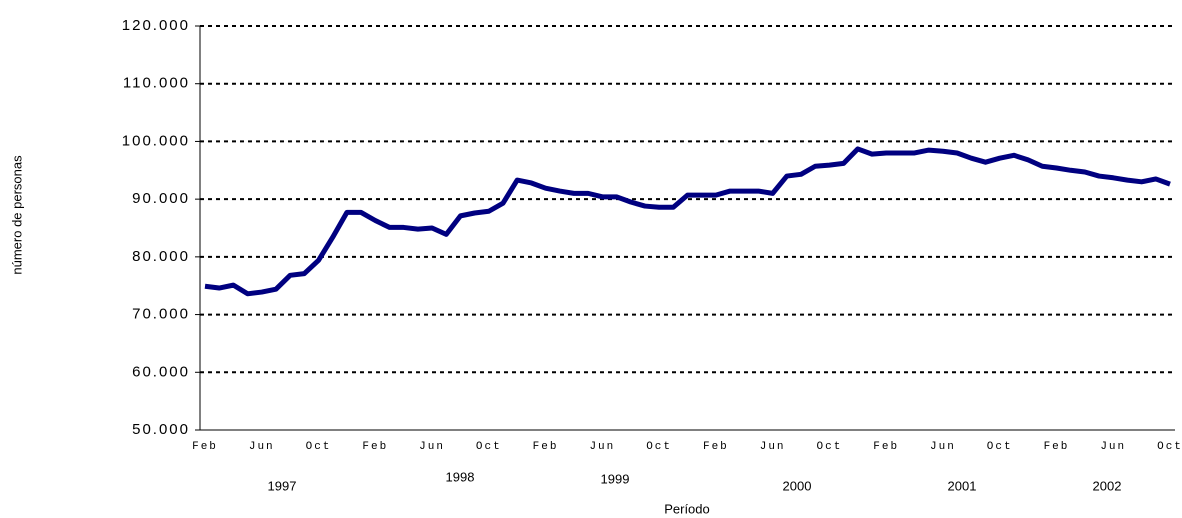 The image size is (1182, 518). I want to click on year-label: 1999, so click(615, 478).